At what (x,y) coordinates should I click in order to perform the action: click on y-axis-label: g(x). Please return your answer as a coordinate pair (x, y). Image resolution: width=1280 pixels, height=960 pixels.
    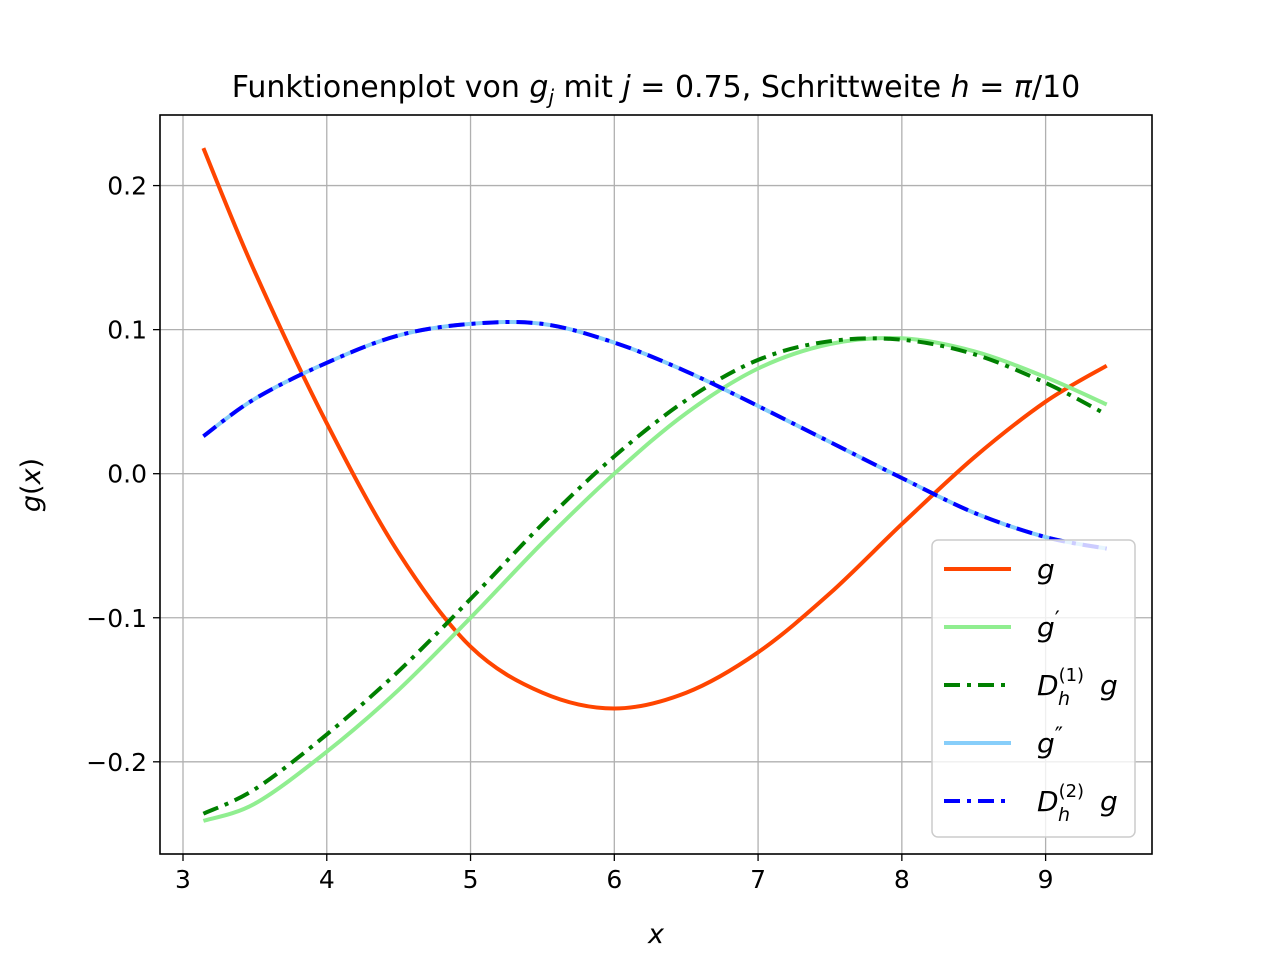
    Looking at the image, I should click on (31, 485).